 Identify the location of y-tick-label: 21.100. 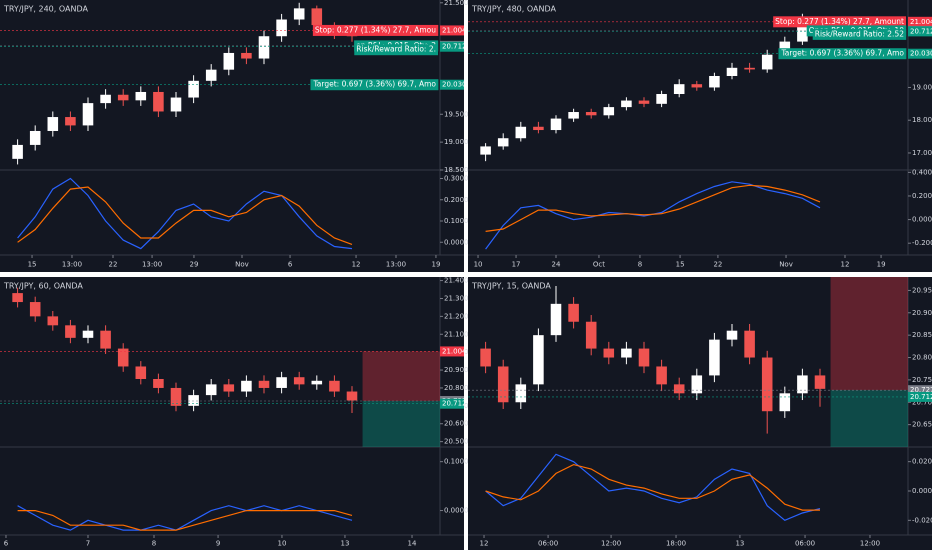
(456, 334).